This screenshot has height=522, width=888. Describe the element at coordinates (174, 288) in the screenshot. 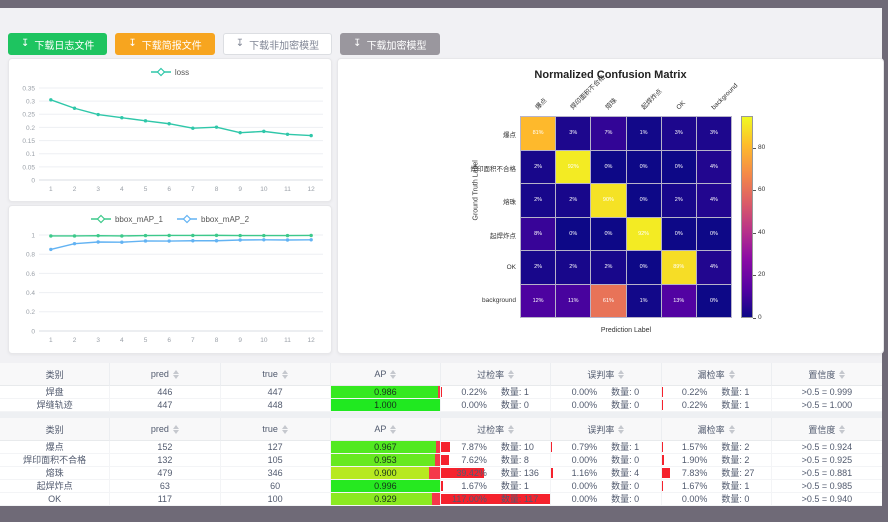

I see `map-line-chart: 00.20.40.60.811 2 3 4 5 6 7 8 9 10 11 12` at that location.